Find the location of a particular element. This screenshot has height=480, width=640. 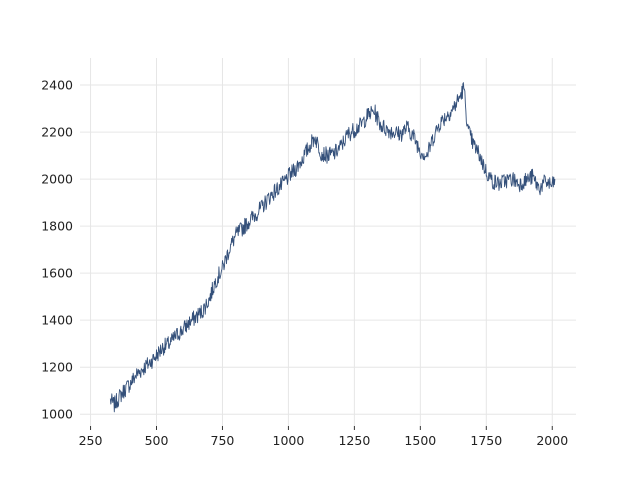

y-tick-label: 1600 is located at coordinates (57, 273).